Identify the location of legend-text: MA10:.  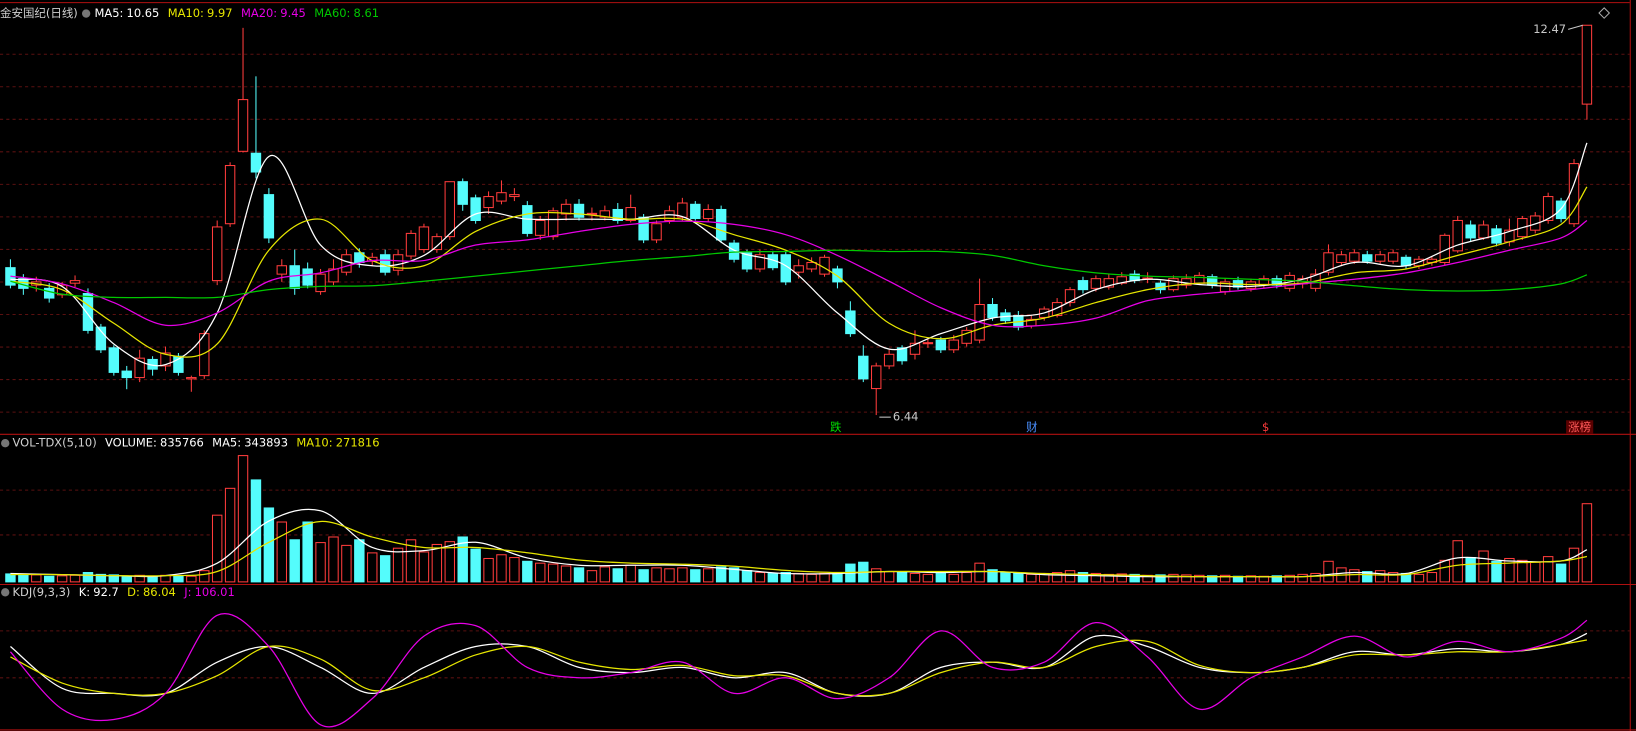
(186, 13).